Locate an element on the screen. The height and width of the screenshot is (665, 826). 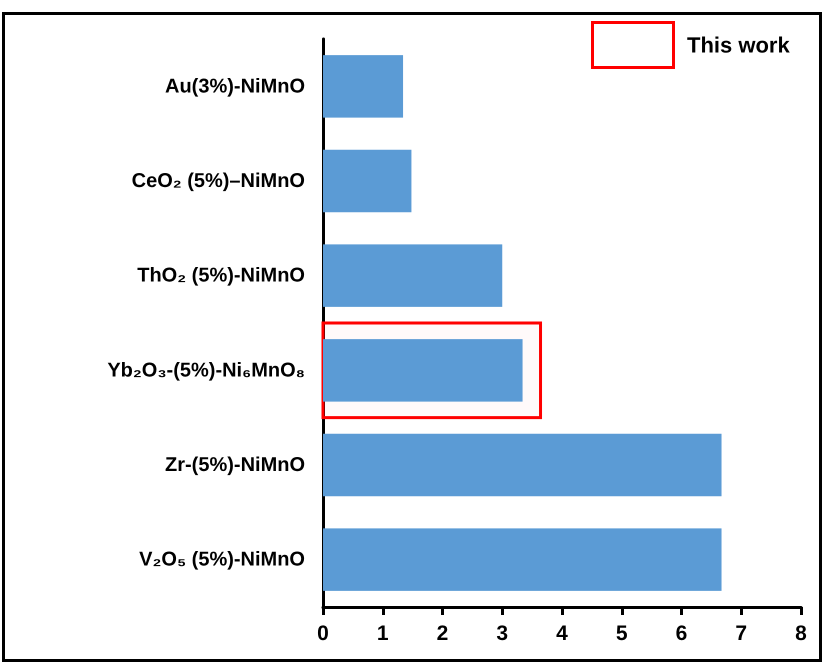
x-tick-label: 2 is located at coordinates (442, 633).